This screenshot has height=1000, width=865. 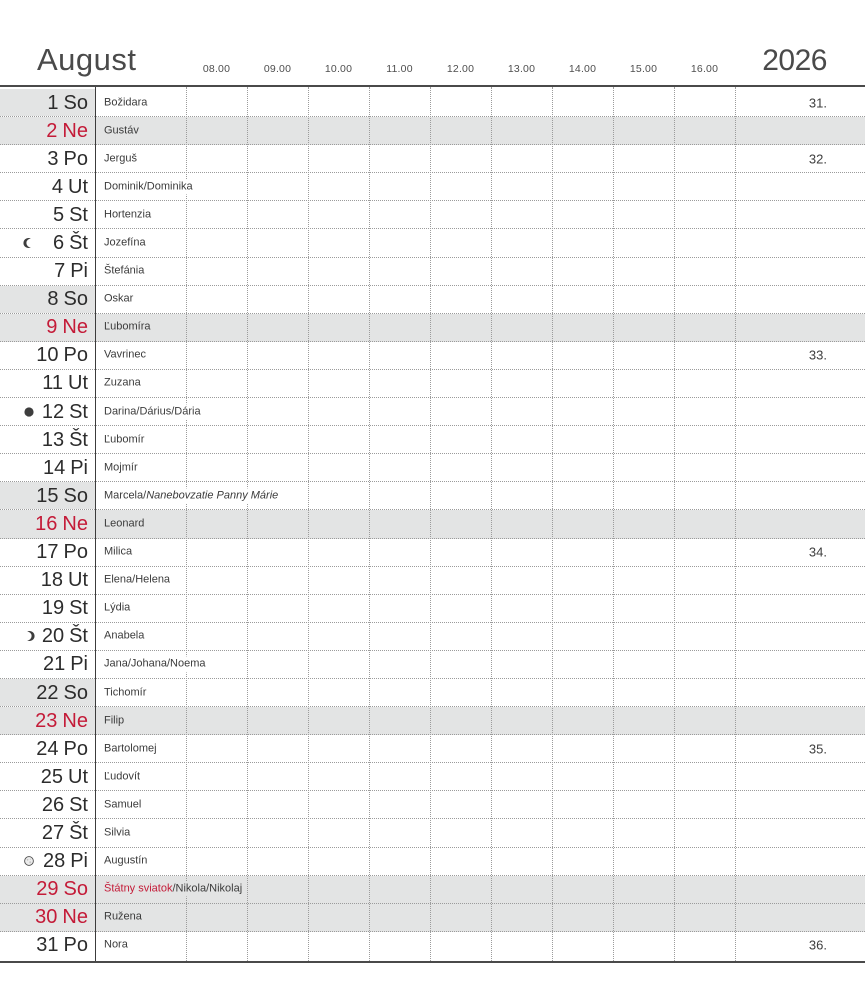 What do you see at coordinates (114, 720) in the screenshot?
I see `nameday-segment: Filip` at bounding box center [114, 720].